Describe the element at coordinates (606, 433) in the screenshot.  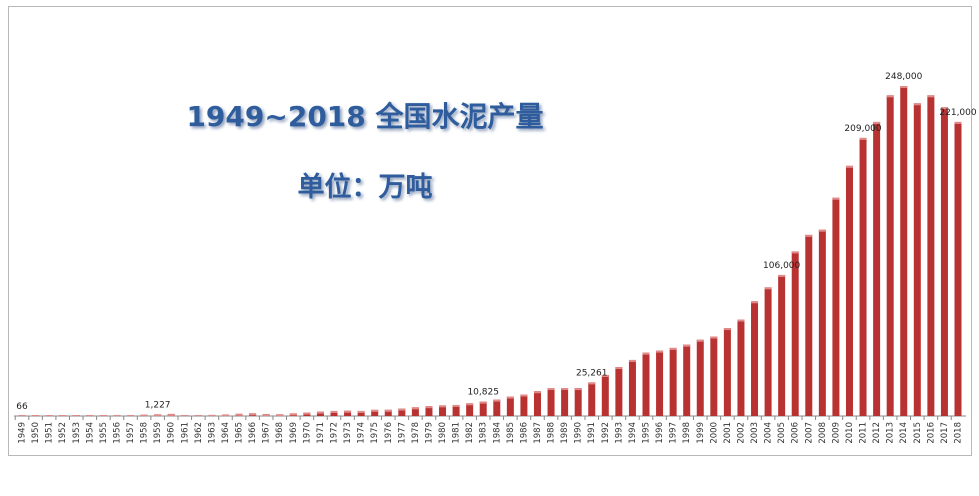
I see `x-tick-label: 1992` at that location.